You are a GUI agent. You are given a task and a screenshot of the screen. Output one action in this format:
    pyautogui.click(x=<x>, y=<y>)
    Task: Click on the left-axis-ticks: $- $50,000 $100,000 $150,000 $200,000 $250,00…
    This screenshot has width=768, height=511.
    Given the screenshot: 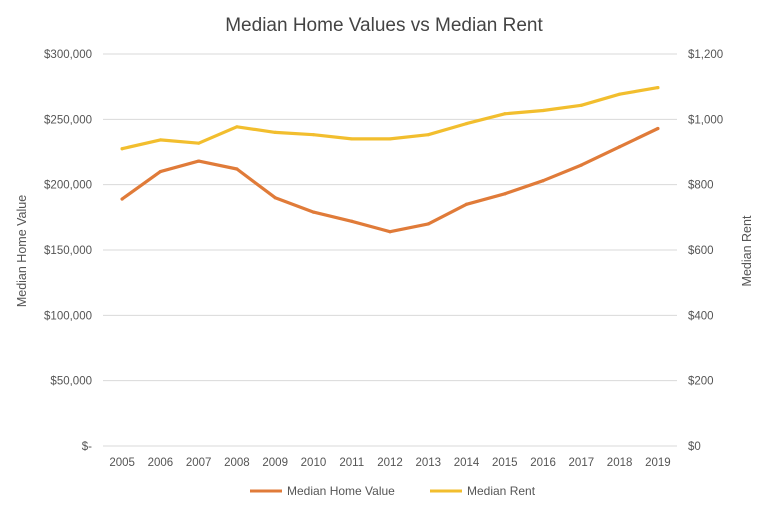 What is the action you would take?
    pyautogui.click(x=68, y=251)
    